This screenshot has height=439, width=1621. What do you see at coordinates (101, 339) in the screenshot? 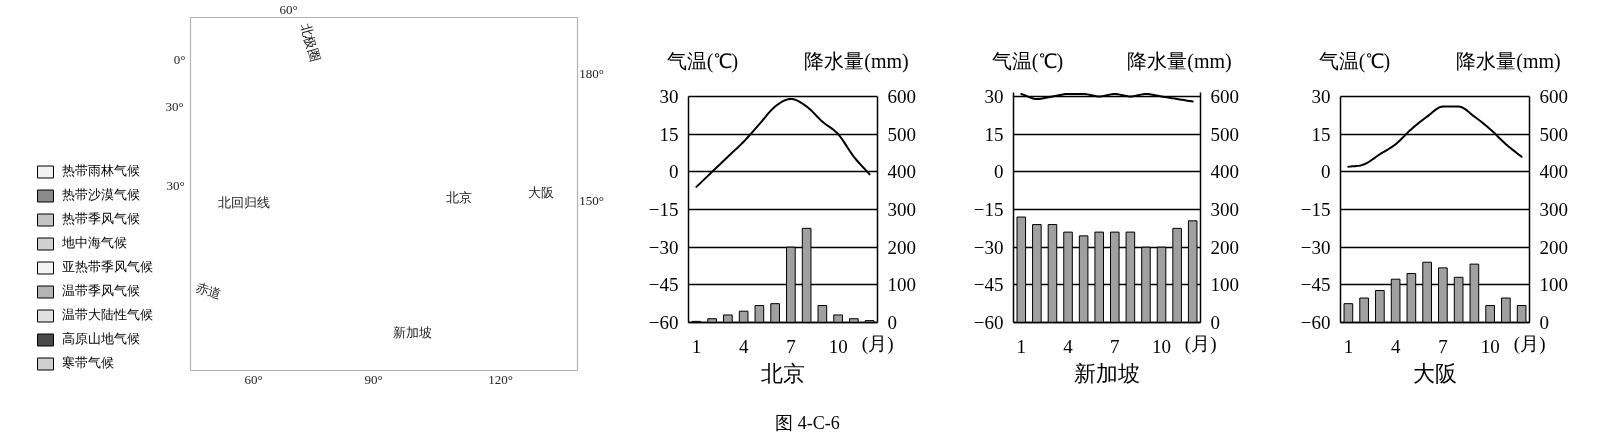
I see `category-label: 高原山地气候` at bounding box center [101, 339].